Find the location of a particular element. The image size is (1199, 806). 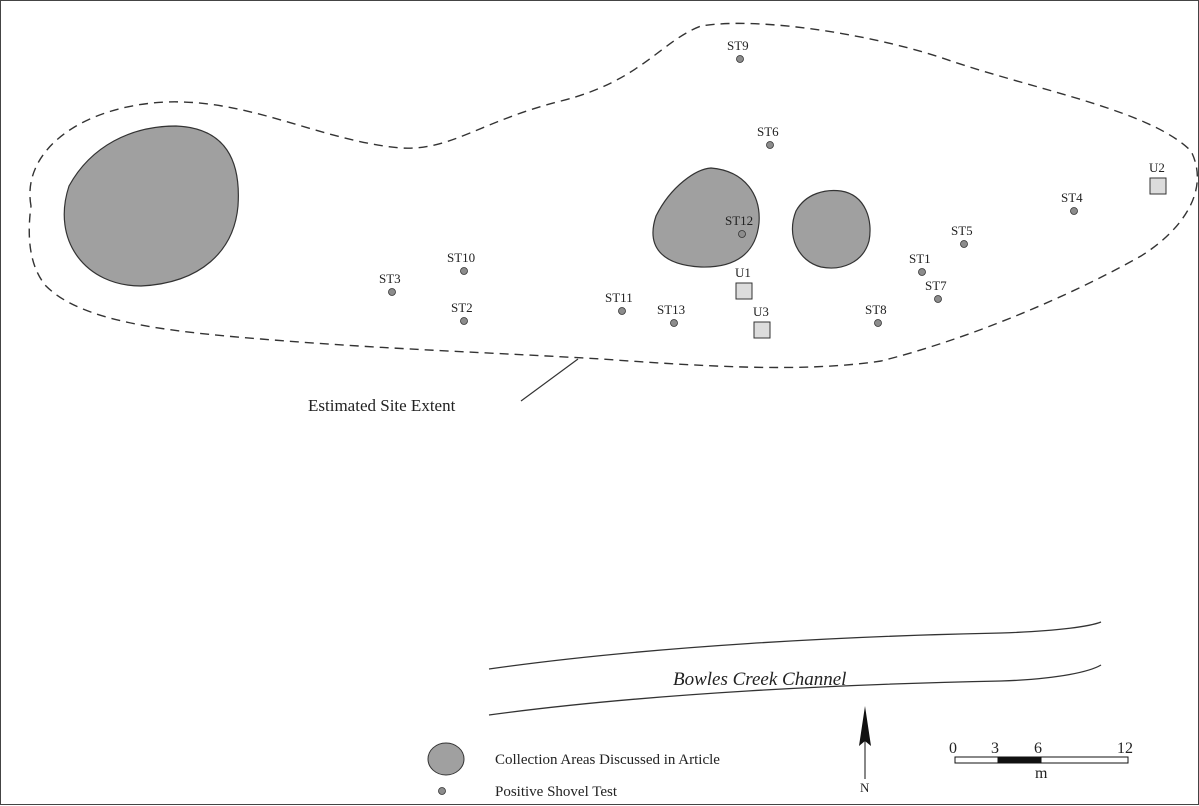

creek-bank-north is located at coordinates (795, 645).